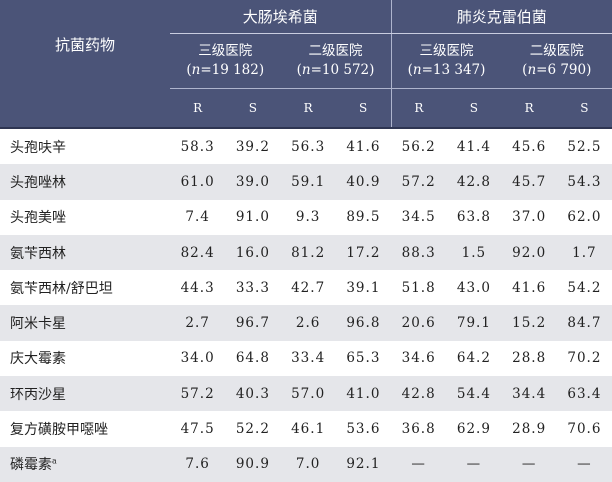 The height and width of the screenshot is (482, 612). I want to click on sample-size: (n=6 790), so click(557, 70).